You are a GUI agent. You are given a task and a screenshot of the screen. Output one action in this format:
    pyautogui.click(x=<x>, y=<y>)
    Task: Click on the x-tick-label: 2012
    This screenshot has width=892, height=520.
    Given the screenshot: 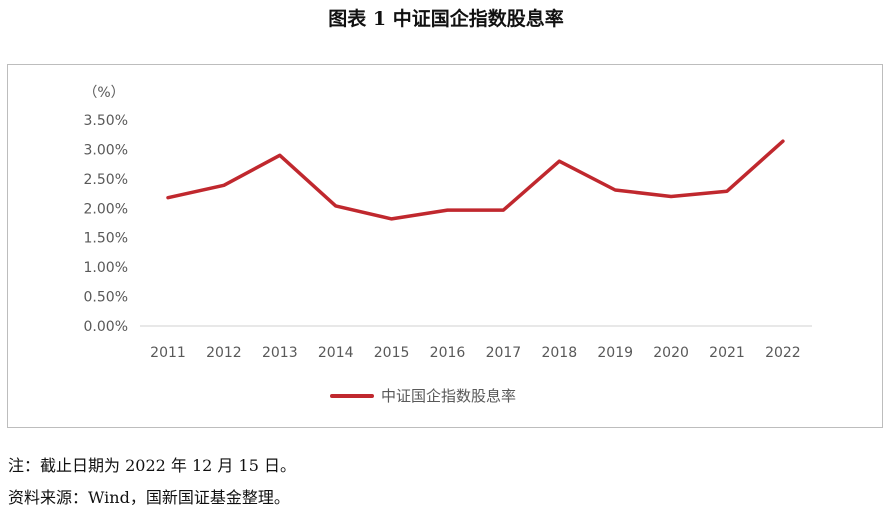 What is the action you would take?
    pyautogui.click(x=224, y=353)
    